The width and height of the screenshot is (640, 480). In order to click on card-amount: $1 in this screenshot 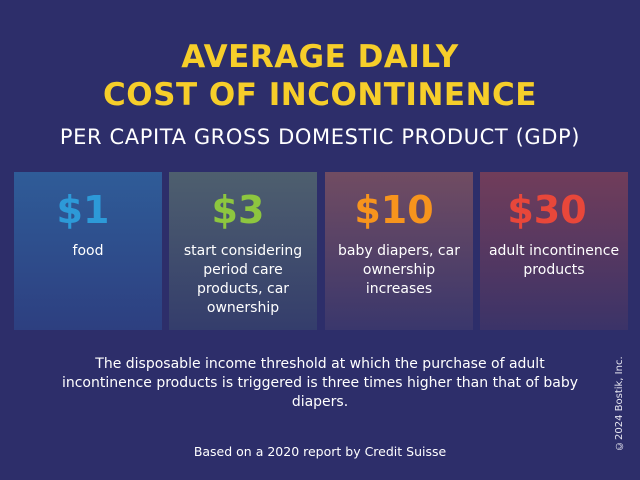, I will do `click(83, 210)`.